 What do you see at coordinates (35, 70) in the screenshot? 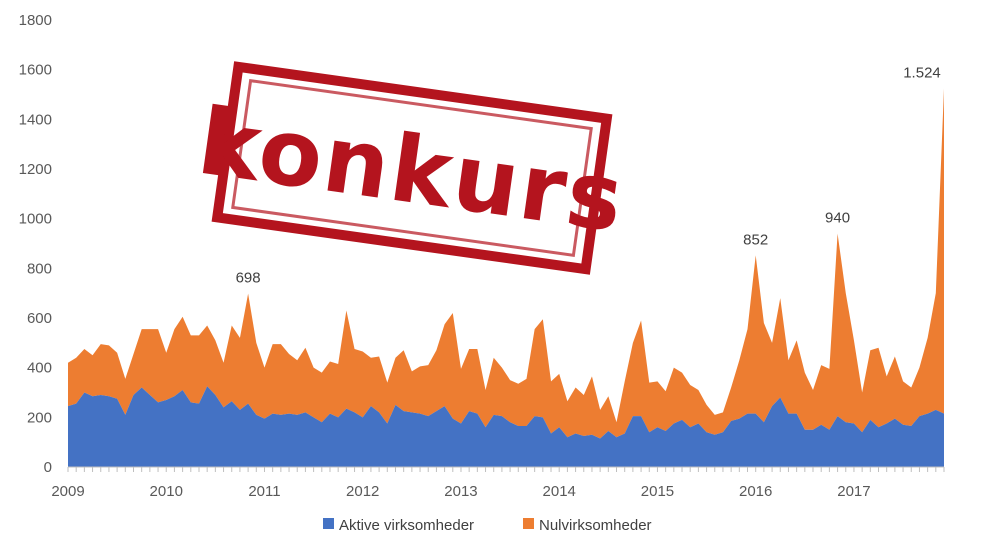
I see `y-tick-label: 1600` at bounding box center [35, 70].